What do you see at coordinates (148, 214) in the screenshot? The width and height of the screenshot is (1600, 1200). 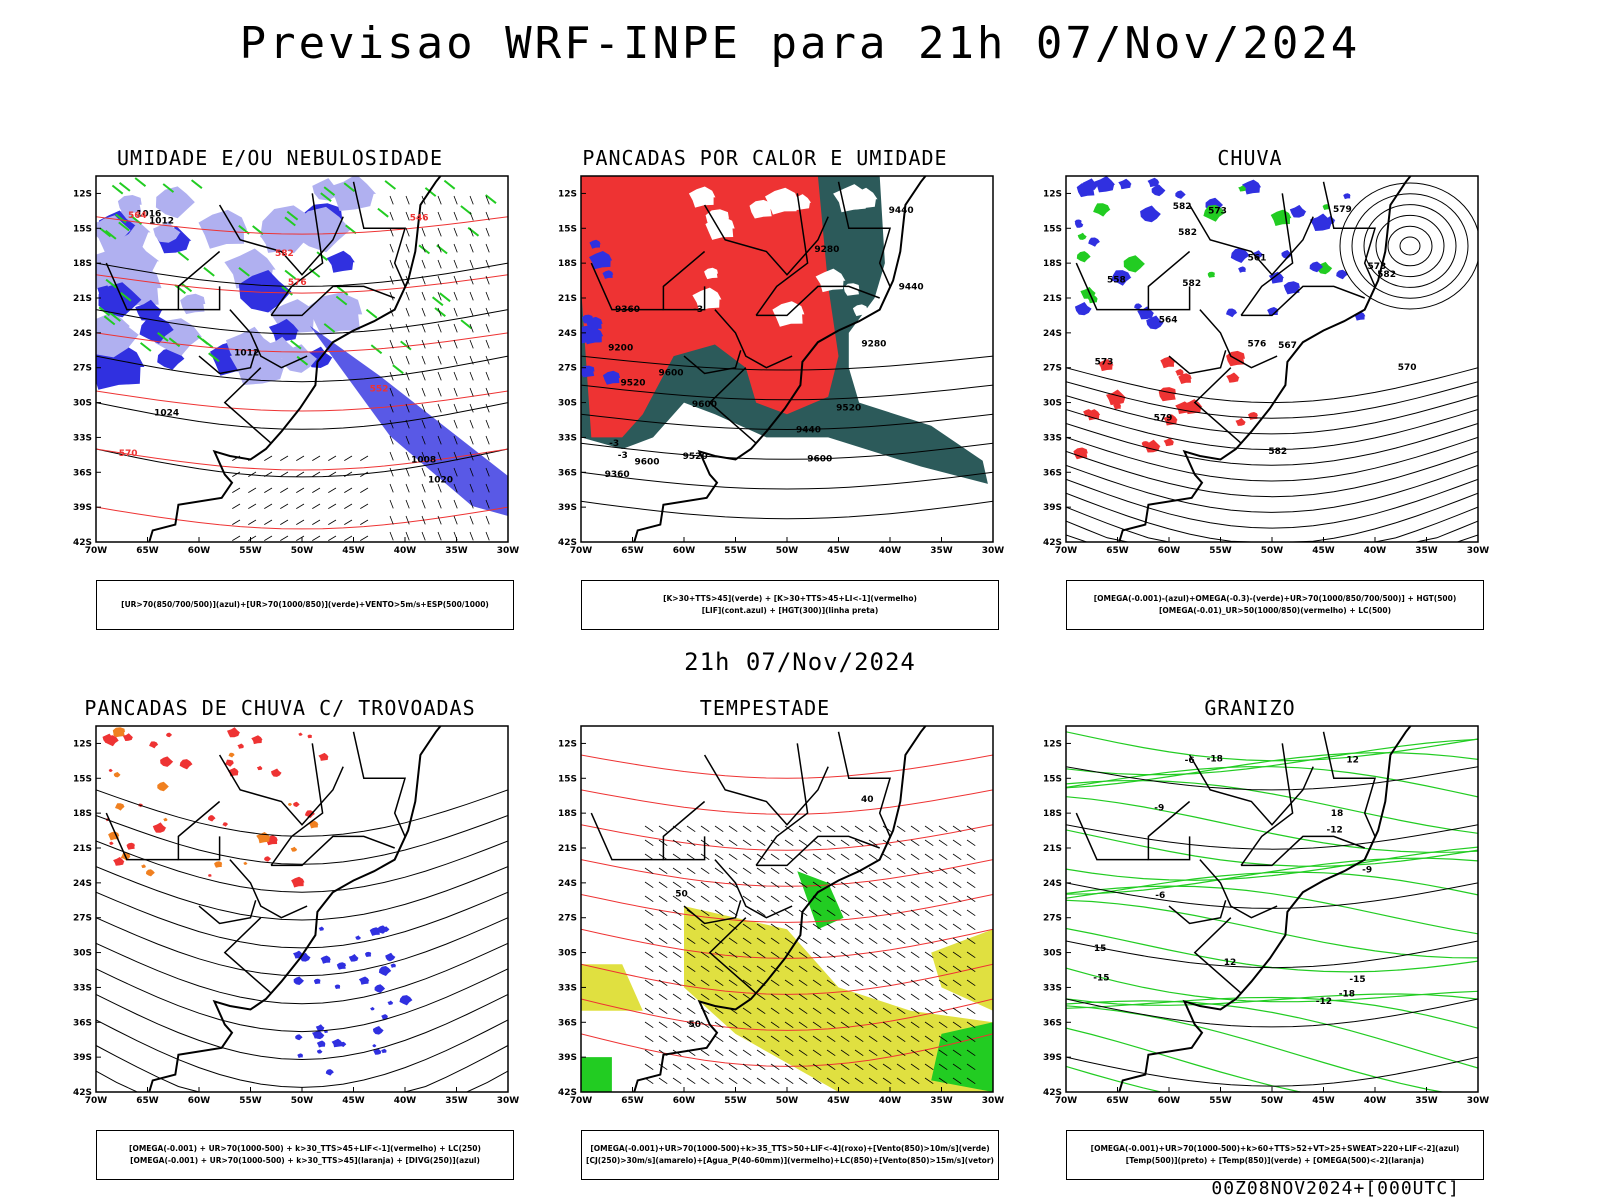 I see `contour-label: 1016` at bounding box center [148, 214].